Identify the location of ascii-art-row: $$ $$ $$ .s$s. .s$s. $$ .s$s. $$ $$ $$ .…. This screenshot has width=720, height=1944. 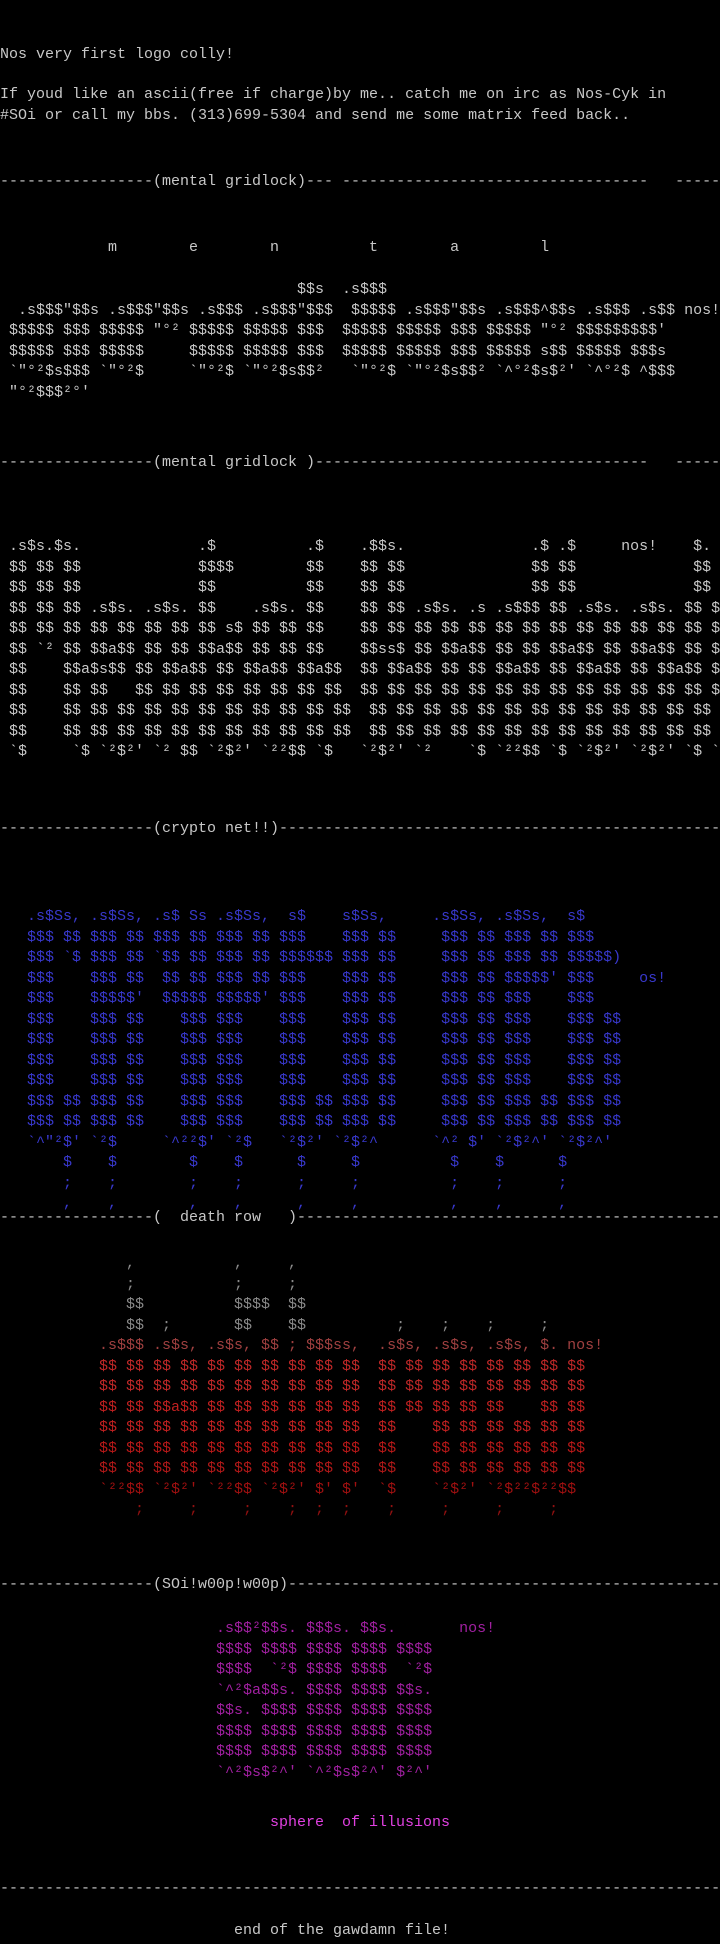
(360, 608).